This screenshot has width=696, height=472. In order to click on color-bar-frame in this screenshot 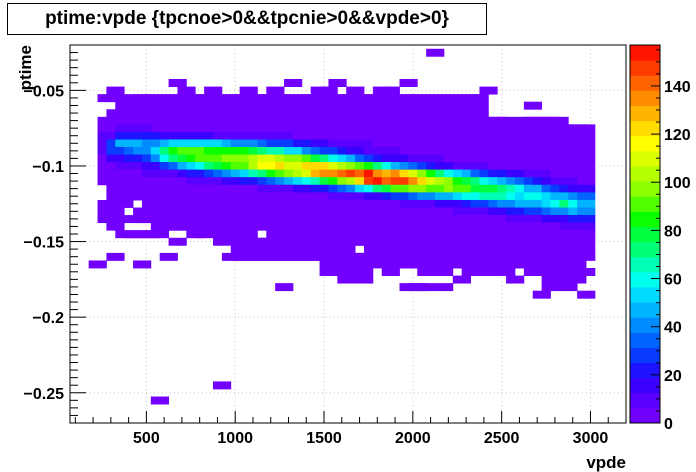, I will do `click(645, 234)`.